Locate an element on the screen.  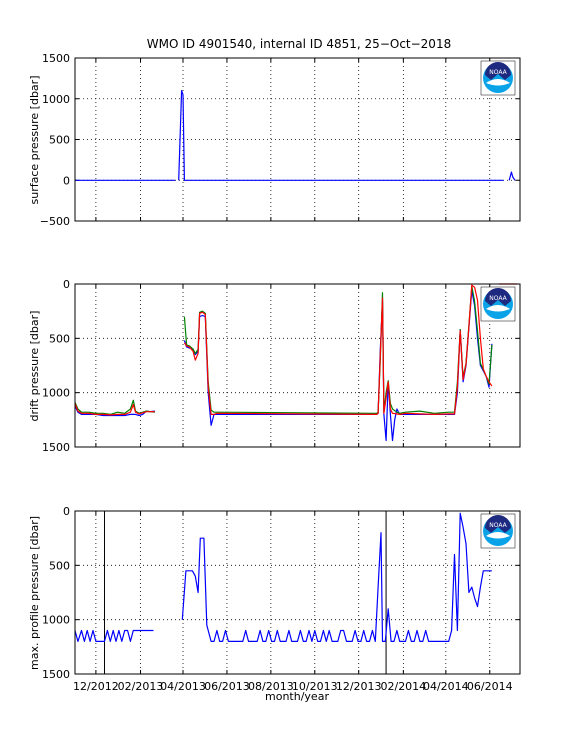
max-profile-pressure-yticks: 0 500 1000 1500 is located at coordinates (56, 593).